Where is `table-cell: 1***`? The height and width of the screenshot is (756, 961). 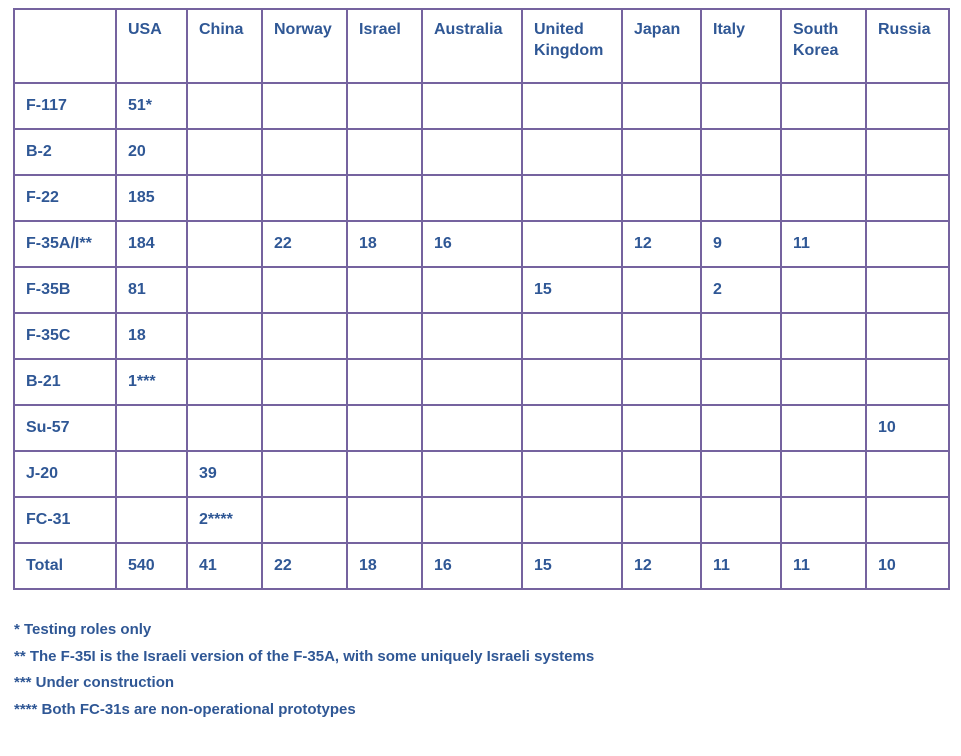
table-cell: 1*** is located at coordinates (151, 382).